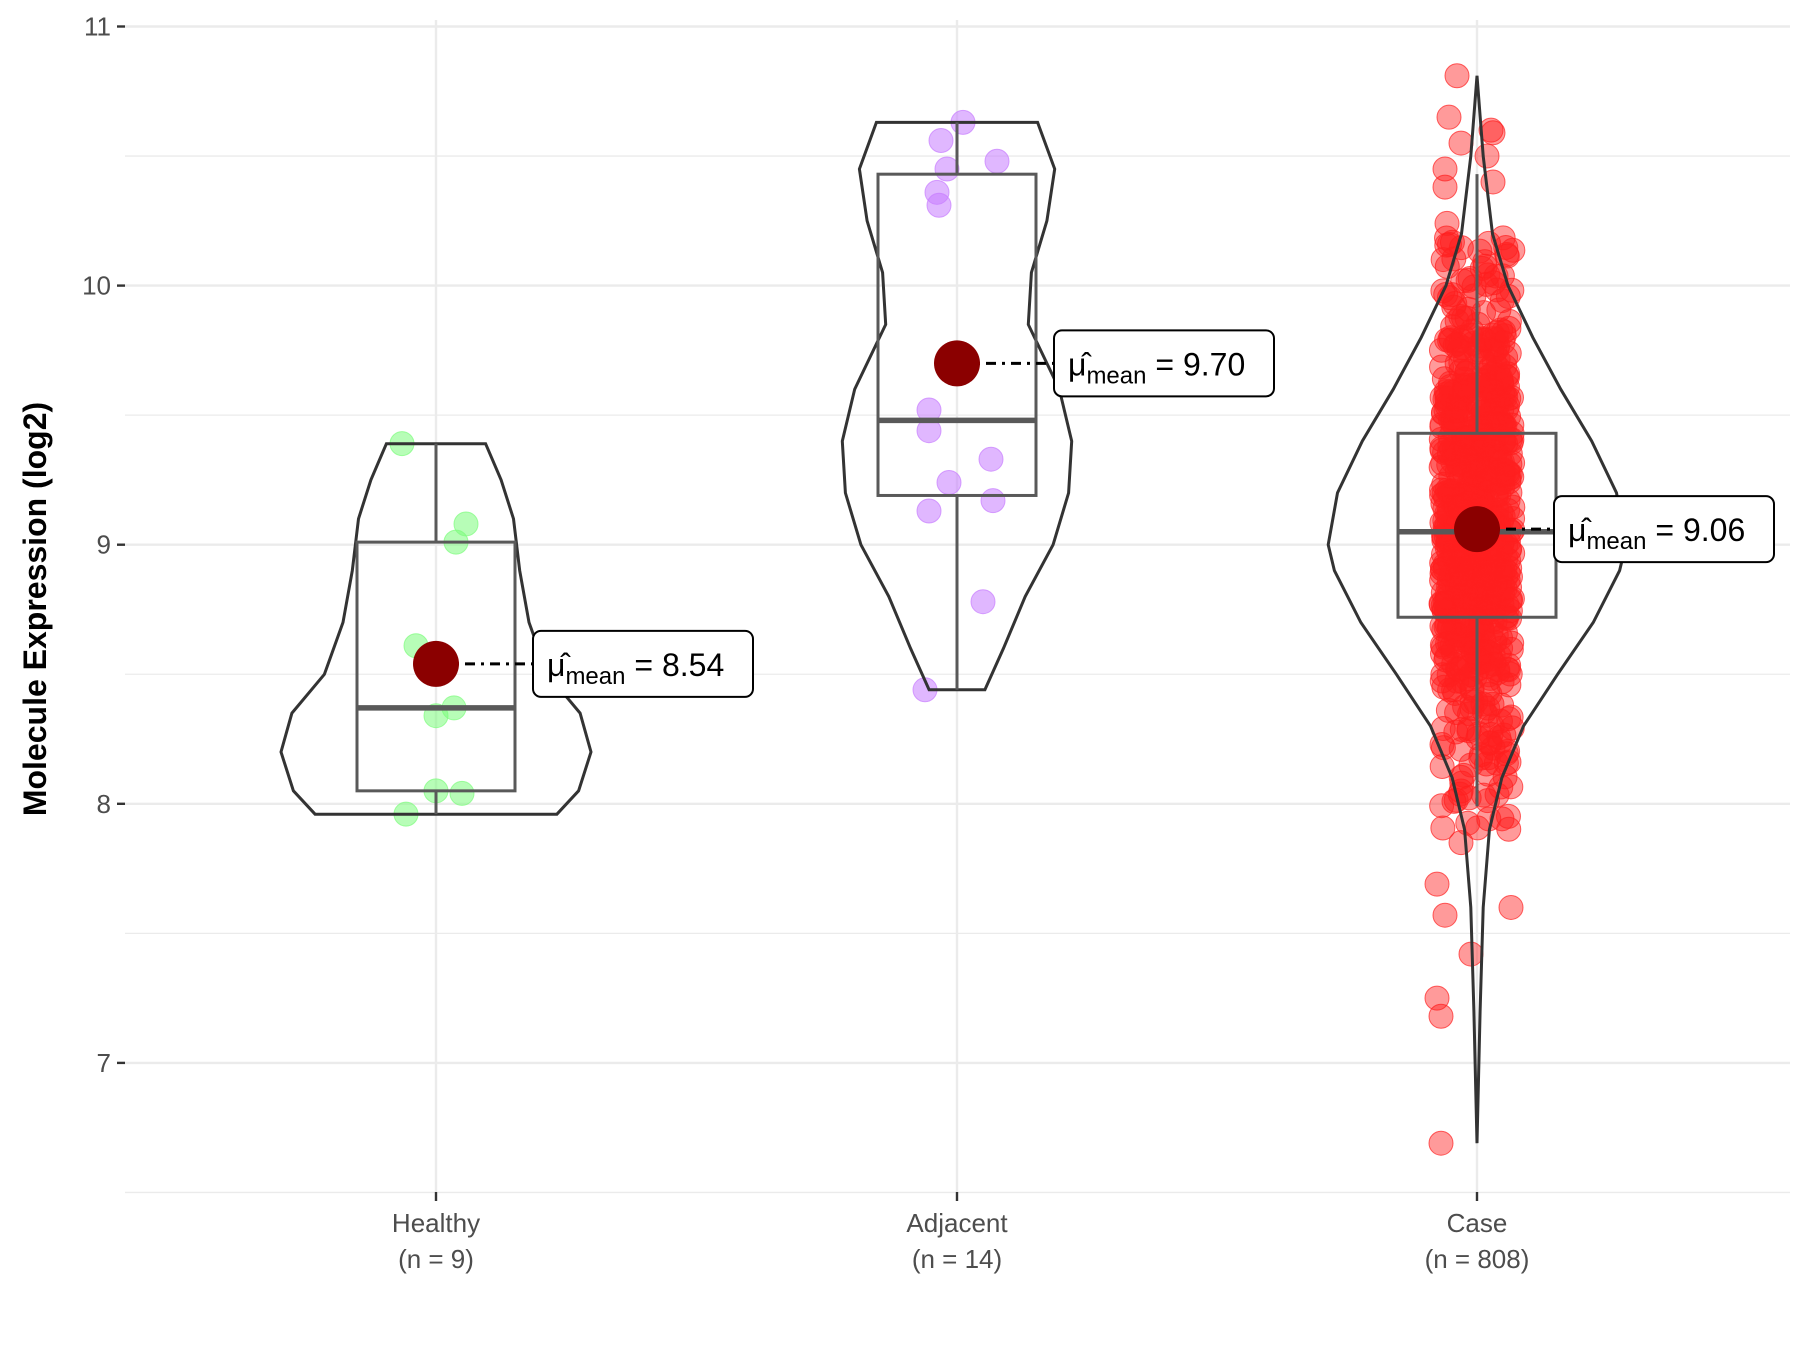 The image size is (1800, 1350). I want to click on mean-value: 9.70, so click(1214, 364).